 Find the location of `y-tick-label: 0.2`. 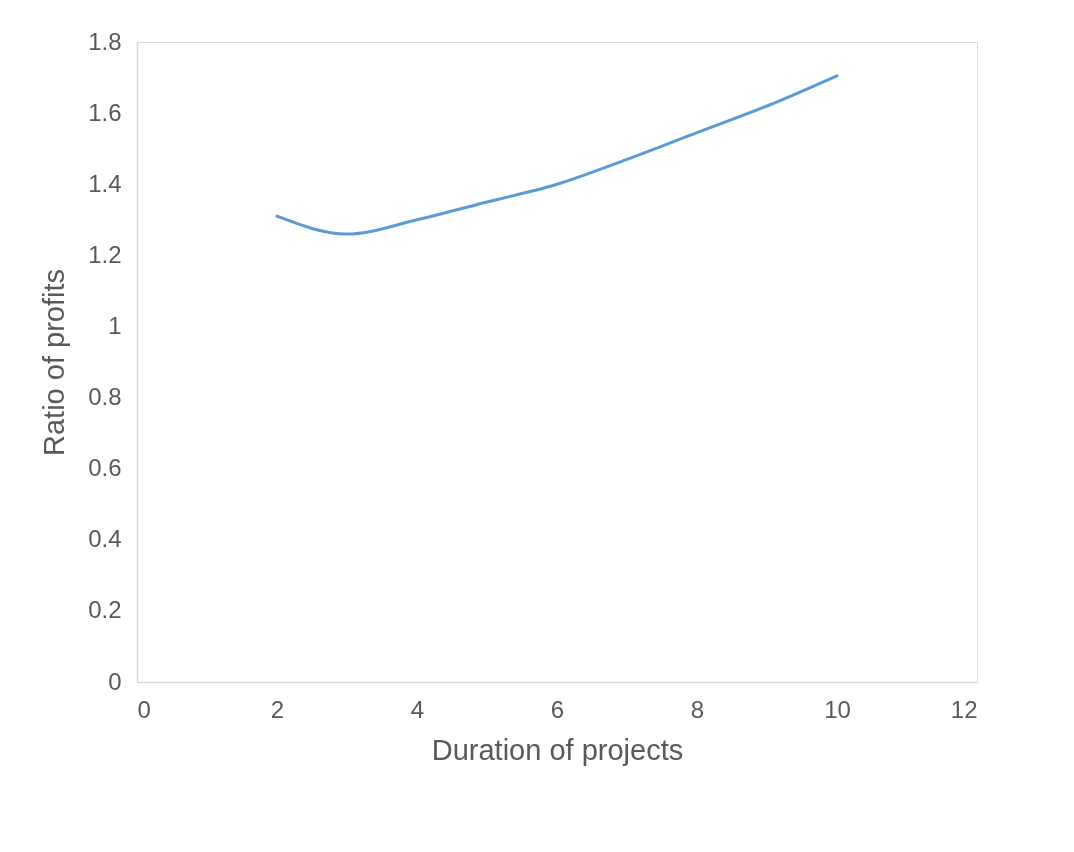

y-tick-label: 0.2 is located at coordinates (105, 610).